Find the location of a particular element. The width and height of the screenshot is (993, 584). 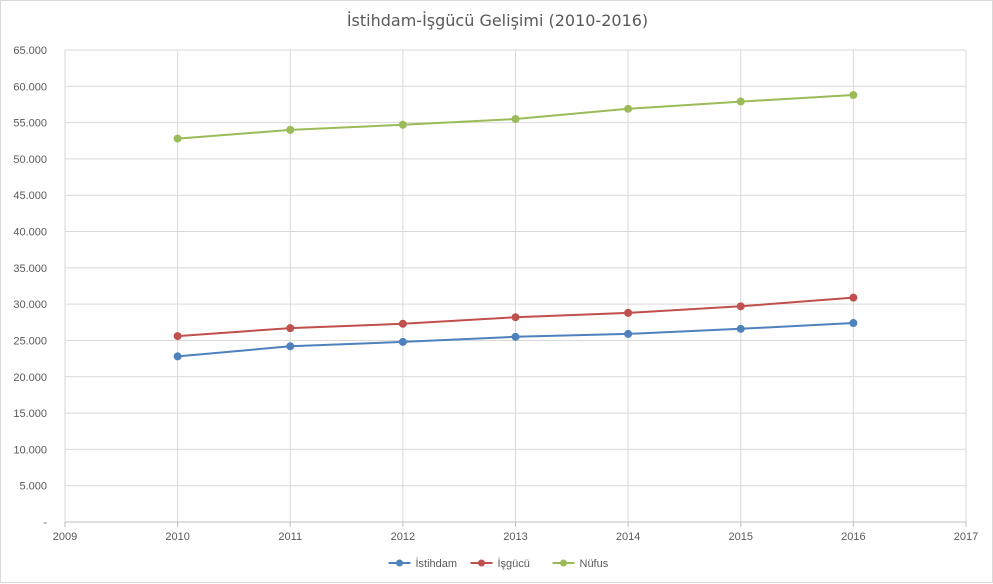

y-tick-label: 50.000 is located at coordinates (30, 160).